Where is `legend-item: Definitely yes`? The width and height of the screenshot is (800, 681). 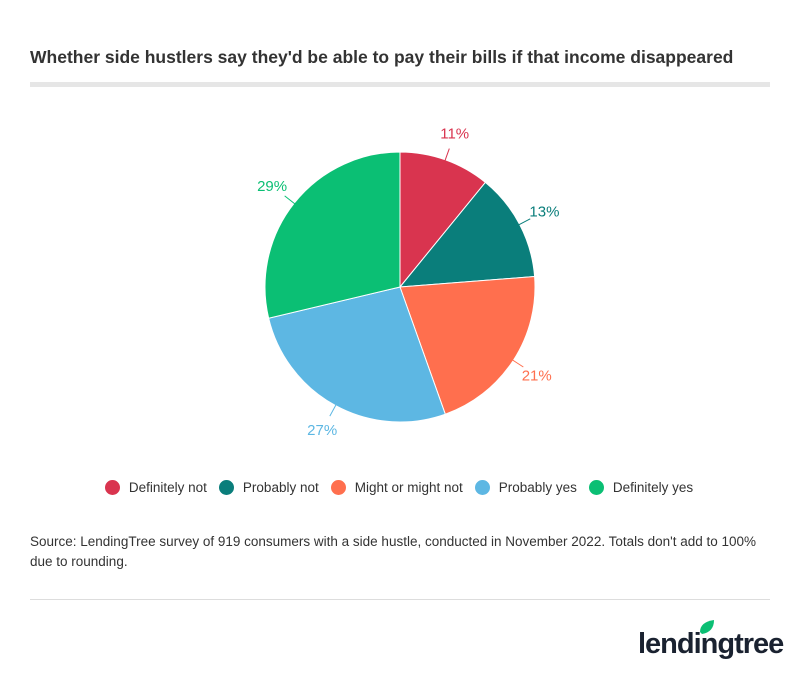
legend-item: Definitely yes is located at coordinates (641, 487).